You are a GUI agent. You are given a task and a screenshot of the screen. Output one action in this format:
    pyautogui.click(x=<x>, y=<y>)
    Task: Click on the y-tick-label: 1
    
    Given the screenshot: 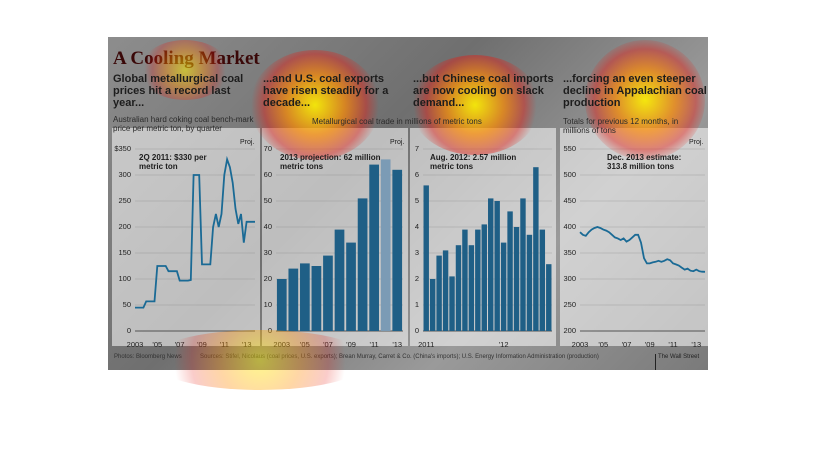 What is the action you would take?
    pyautogui.click(x=417, y=304)
    